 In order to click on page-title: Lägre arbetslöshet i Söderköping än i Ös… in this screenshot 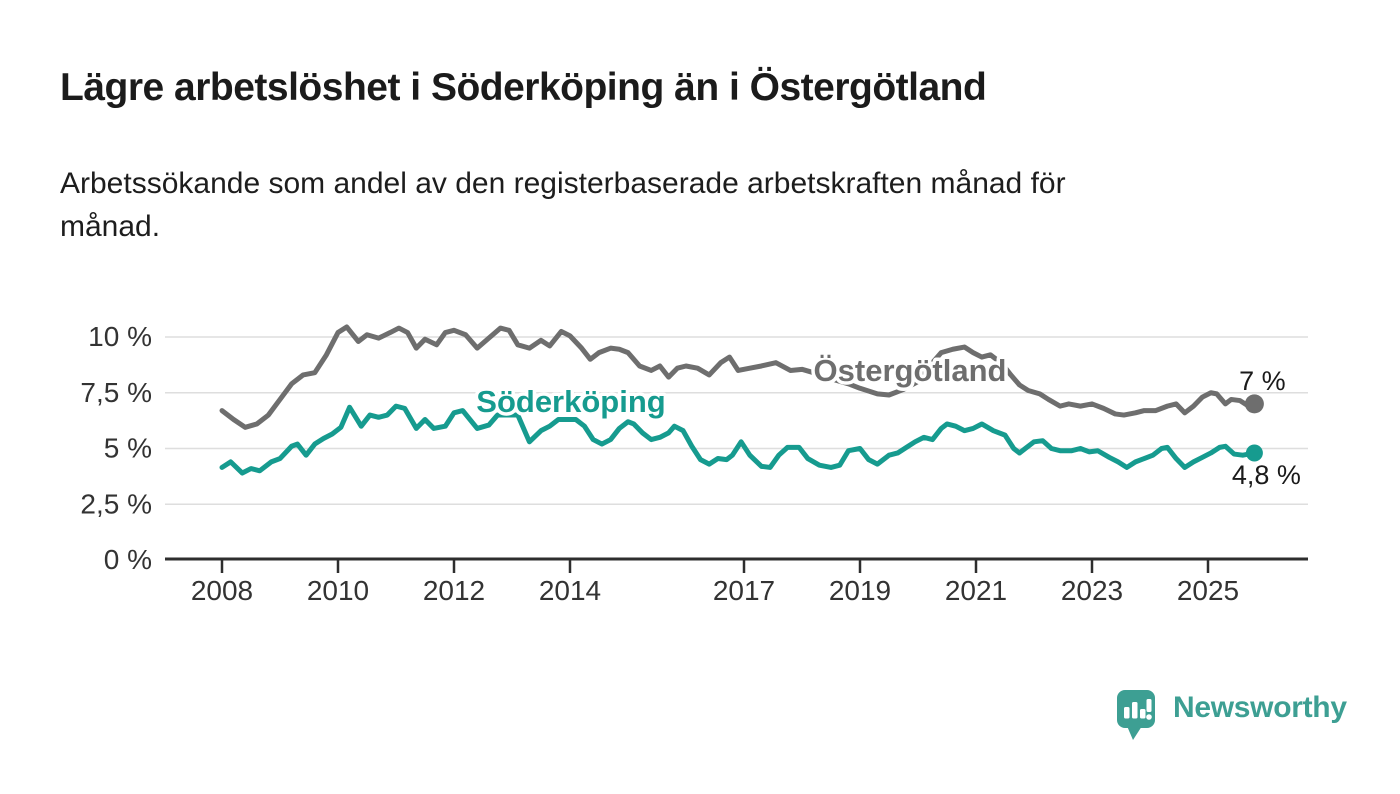, I will do `click(523, 87)`.